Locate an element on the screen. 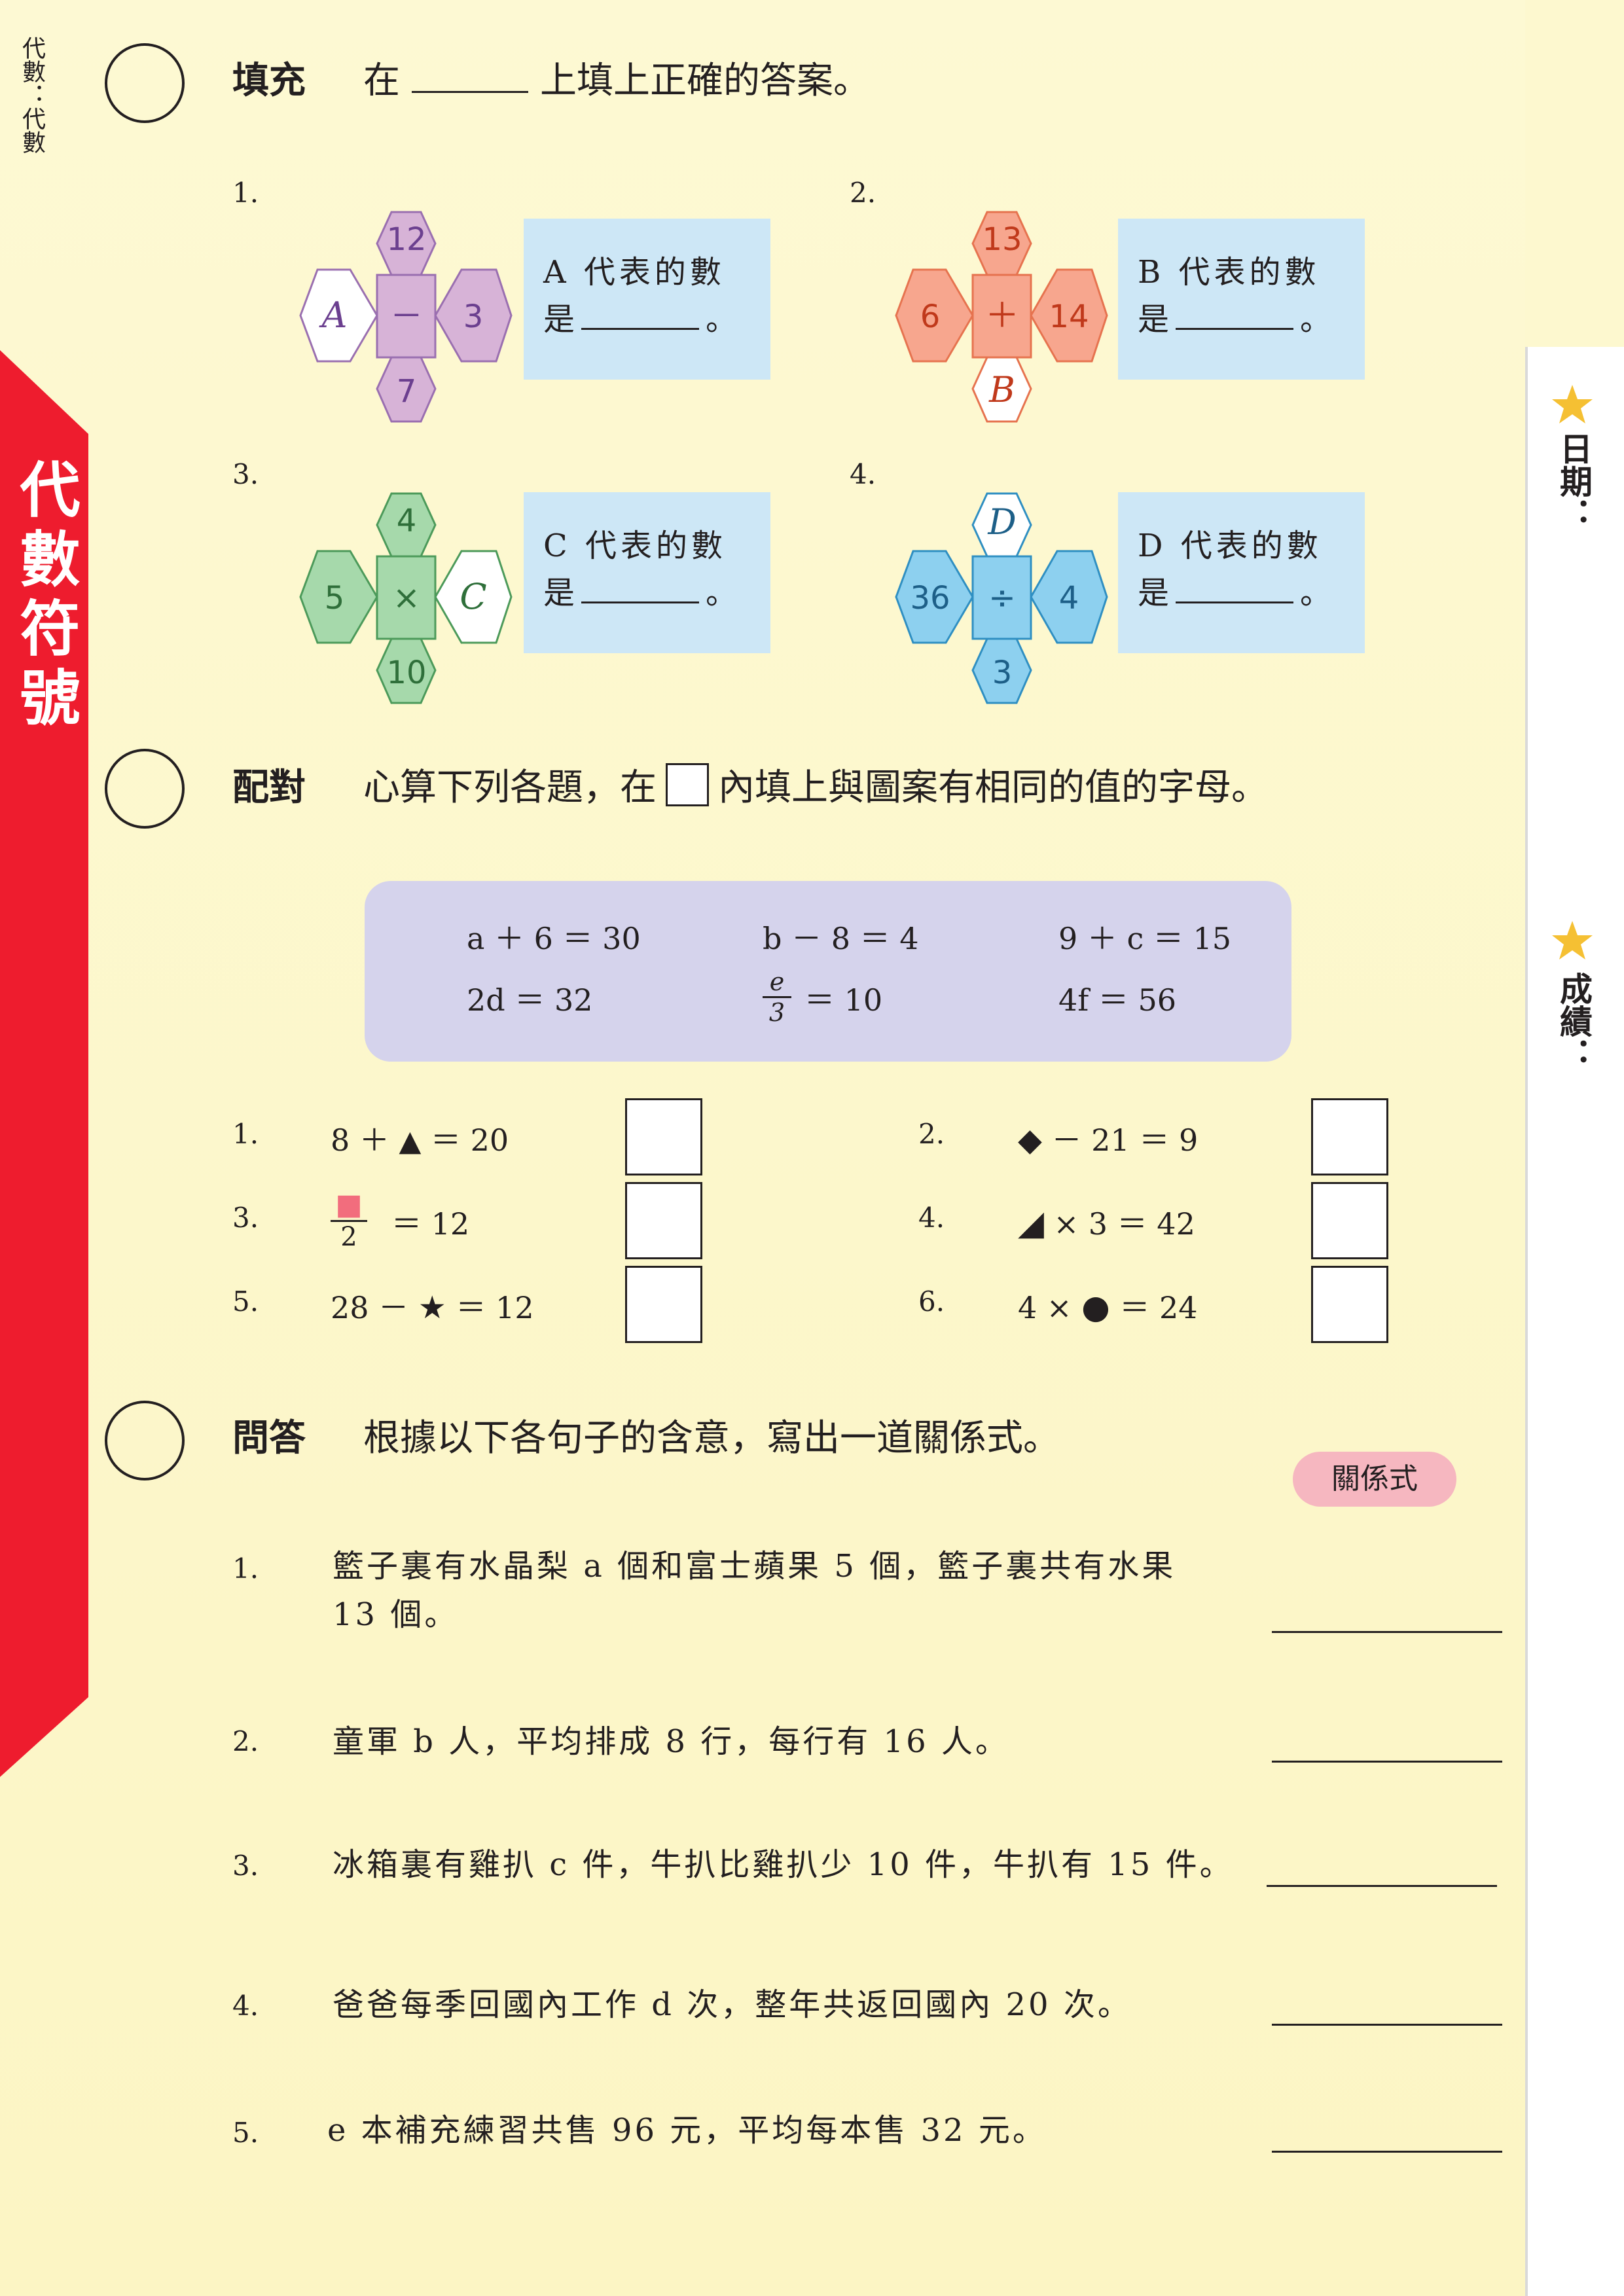 The width and height of the screenshot is (1624, 2296). hexagon-net: 4 5 × C 10 is located at coordinates (406, 598).